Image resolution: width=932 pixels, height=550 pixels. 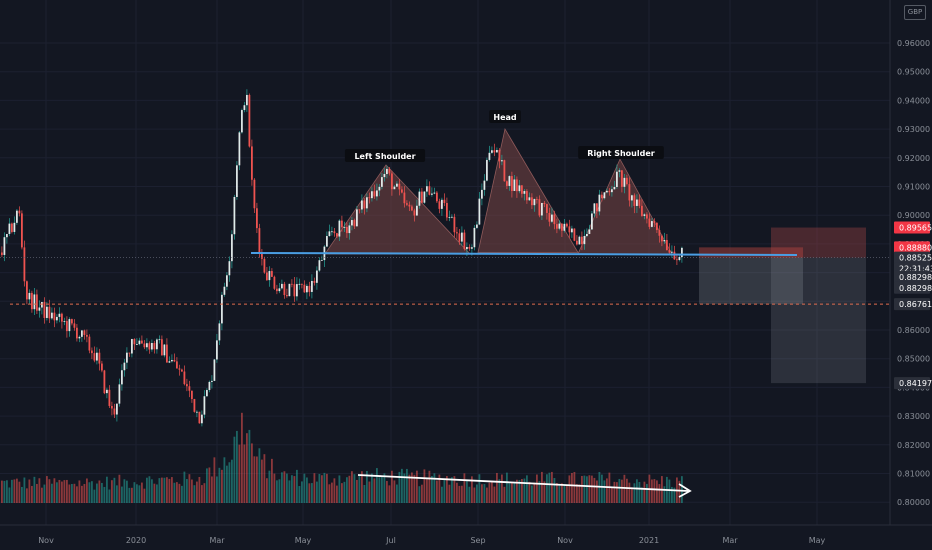 What do you see at coordinates (912, 304) in the screenshot?
I see `price-badge` at bounding box center [912, 304].